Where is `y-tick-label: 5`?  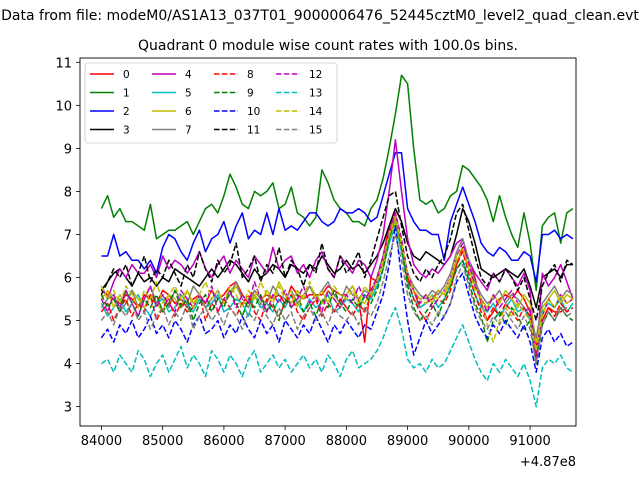
y-tick-label: 5 is located at coordinates (68, 322).